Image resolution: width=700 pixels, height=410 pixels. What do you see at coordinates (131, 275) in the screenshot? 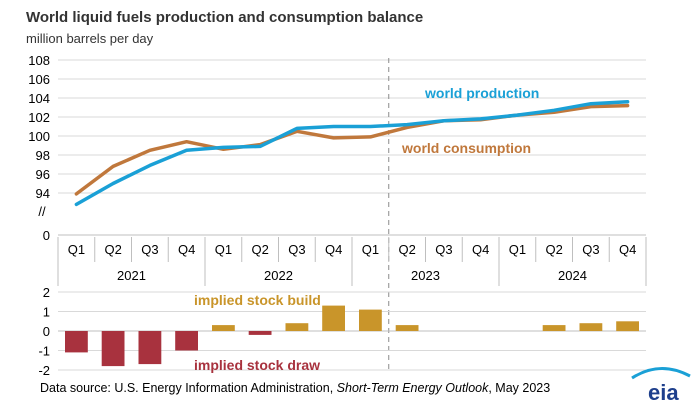
I see `year-label: 2021` at bounding box center [131, 275].